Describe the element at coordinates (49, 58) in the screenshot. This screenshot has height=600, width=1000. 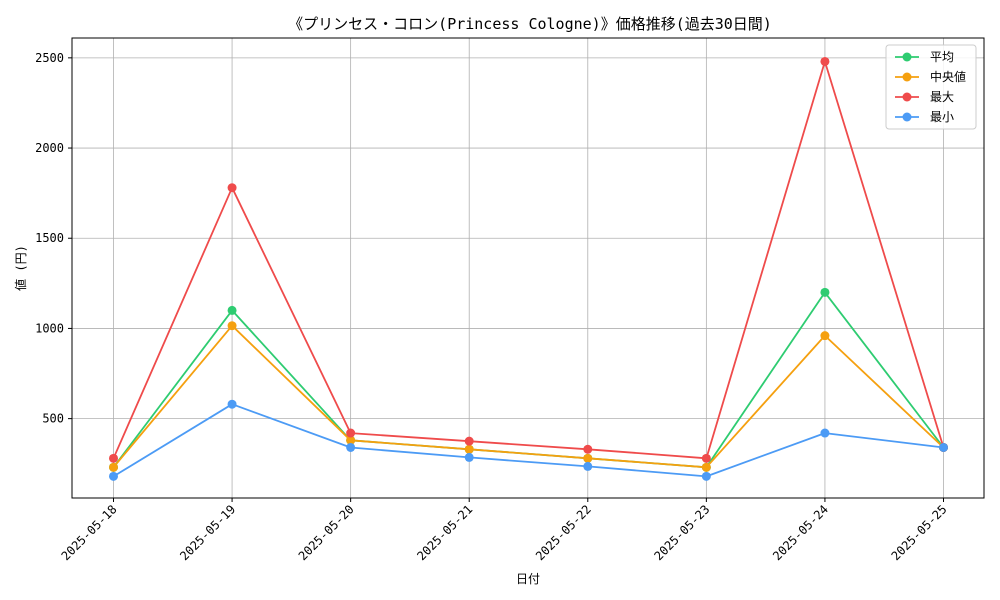
I see `y-tick-label: 2500` at that location.